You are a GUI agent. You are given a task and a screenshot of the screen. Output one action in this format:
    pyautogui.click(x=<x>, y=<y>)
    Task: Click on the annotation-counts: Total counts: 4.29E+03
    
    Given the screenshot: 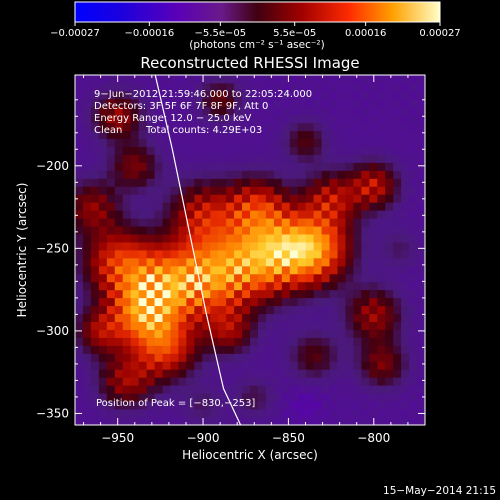 What is the action you would take?
    pyautogui.click(x=203, y=130)
    